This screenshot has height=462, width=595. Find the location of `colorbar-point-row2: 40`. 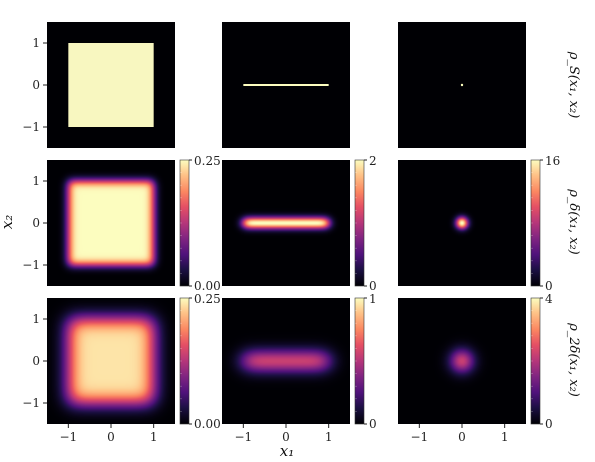

colorbar-point-row2: 40 is located at coordinates (541, 361).